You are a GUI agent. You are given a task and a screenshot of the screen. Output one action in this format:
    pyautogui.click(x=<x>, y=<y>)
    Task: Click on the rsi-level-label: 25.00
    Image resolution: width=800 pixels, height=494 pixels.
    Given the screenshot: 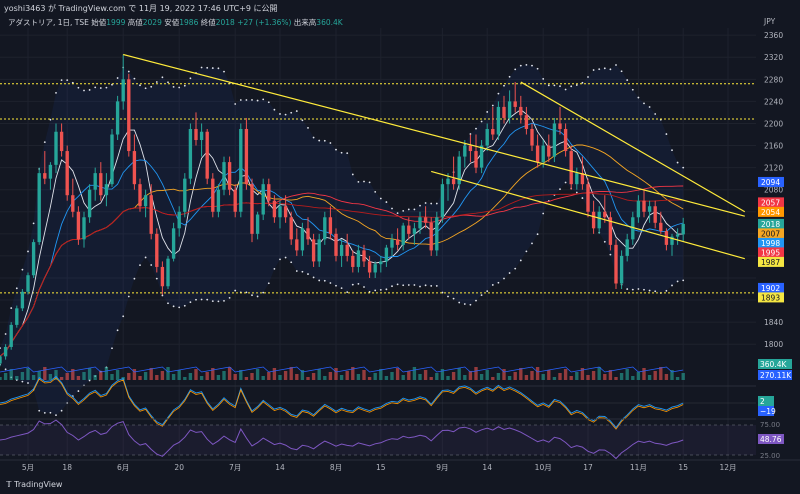 What is the action you would take?
    pyautogui.click(x=770, y=456)
    